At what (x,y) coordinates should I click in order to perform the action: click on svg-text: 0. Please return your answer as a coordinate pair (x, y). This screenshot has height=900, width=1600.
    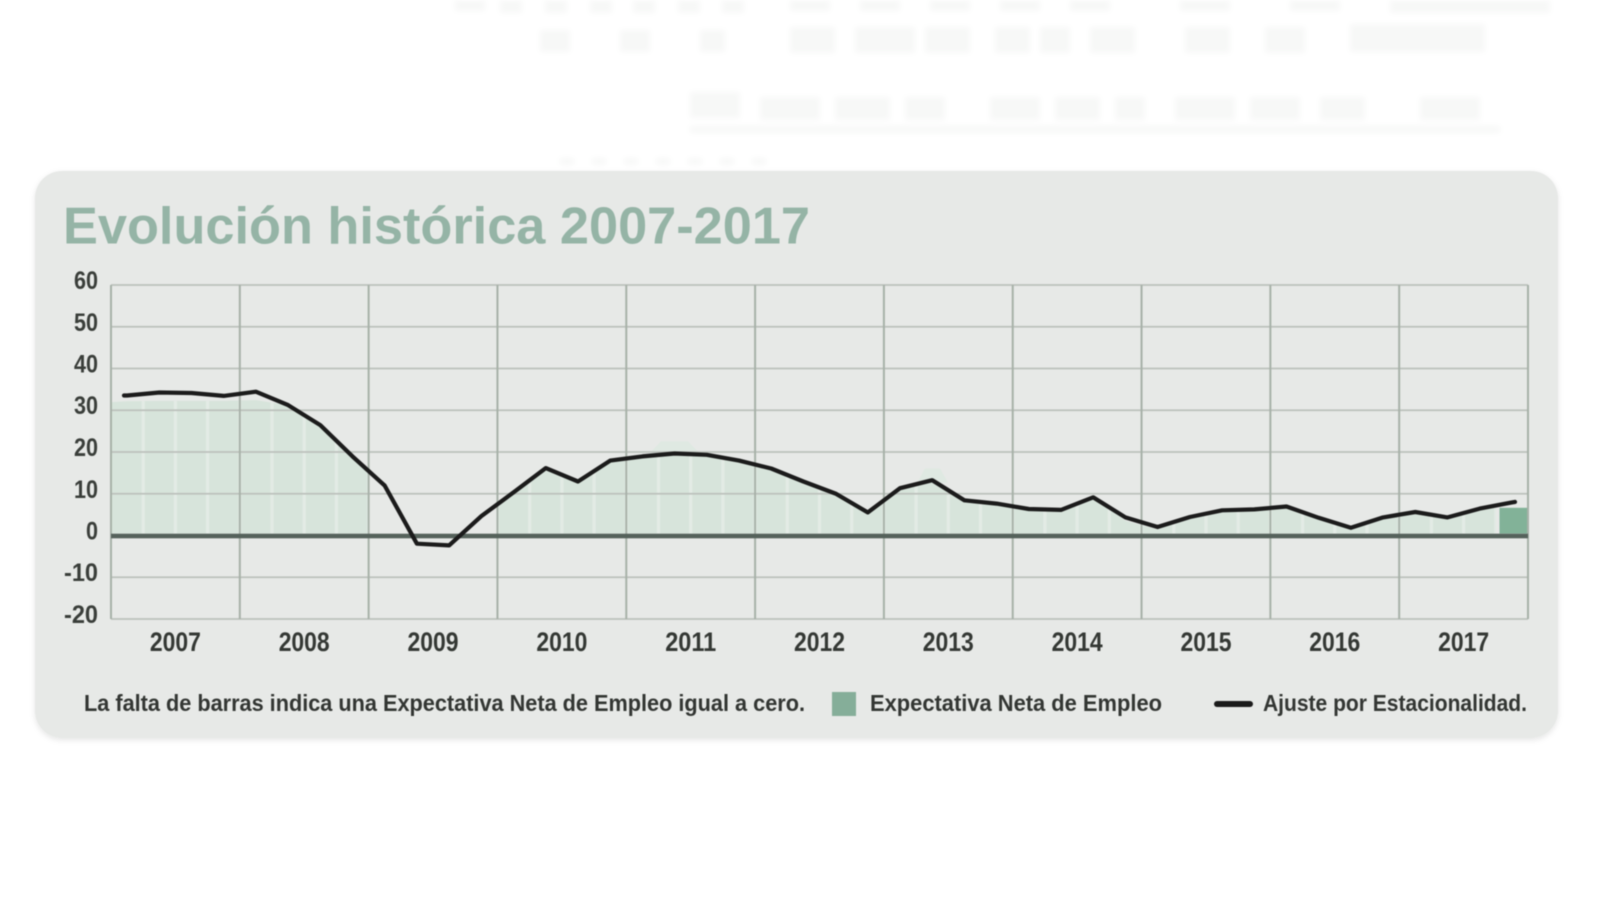
    Looking at the image, I should click on (92, 532).